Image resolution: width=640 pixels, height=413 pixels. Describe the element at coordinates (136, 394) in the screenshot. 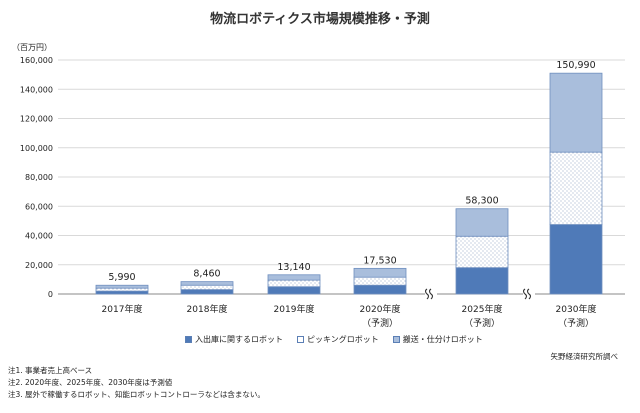

I see `footnote-3: 注3. 屋外で稼働するロボット、知能ロボットコントローラなどは含まない。` at that location.